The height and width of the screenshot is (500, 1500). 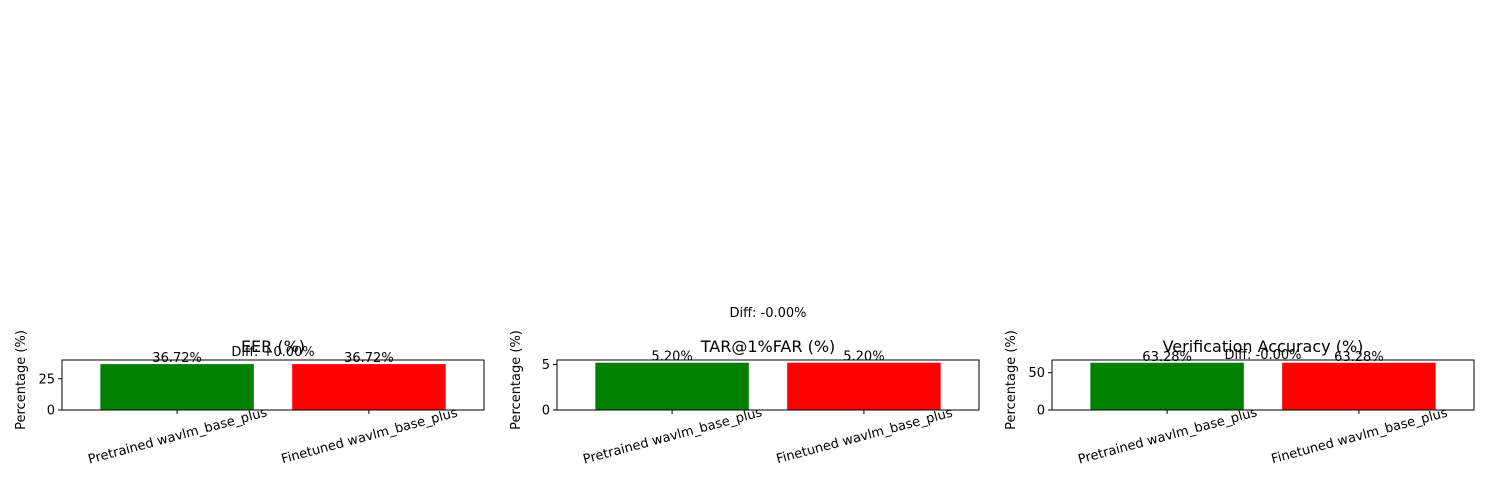 What do you see at coordinates (768, 346) in the screenshot?
I see `chart-title: TAR@1%FAR (%)` at bounding box center [768, 346].